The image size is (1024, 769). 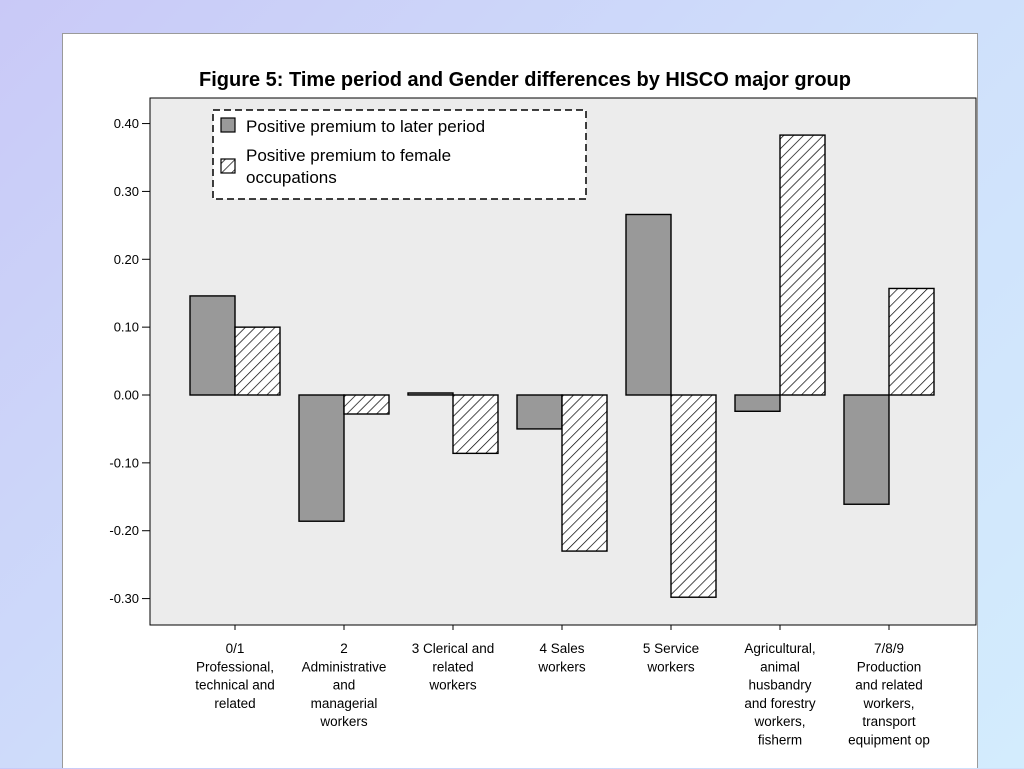 What do you see at coordinates (453, 648) in the screenshot?
I see `x-category-label: 3 Clerical and` at bounding box center [453, 648].